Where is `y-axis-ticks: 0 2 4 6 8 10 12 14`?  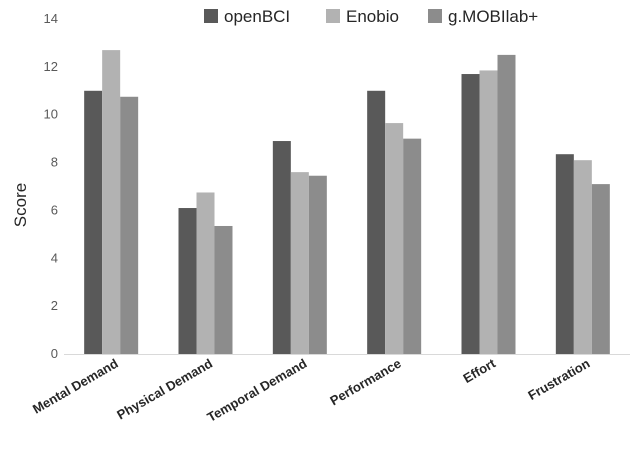 y-axis-ticks: 0 2 4 6 8 10 12 14 is located at coordinates (51, 186).